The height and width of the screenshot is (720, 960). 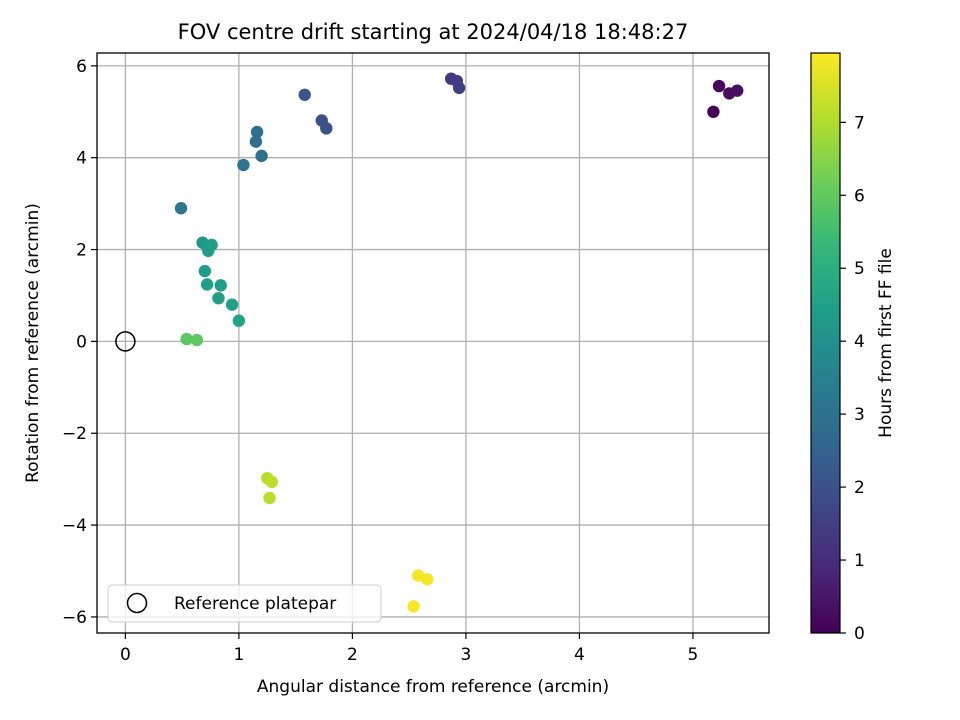 I want to click on legend-box, so click(x=244, y=603).